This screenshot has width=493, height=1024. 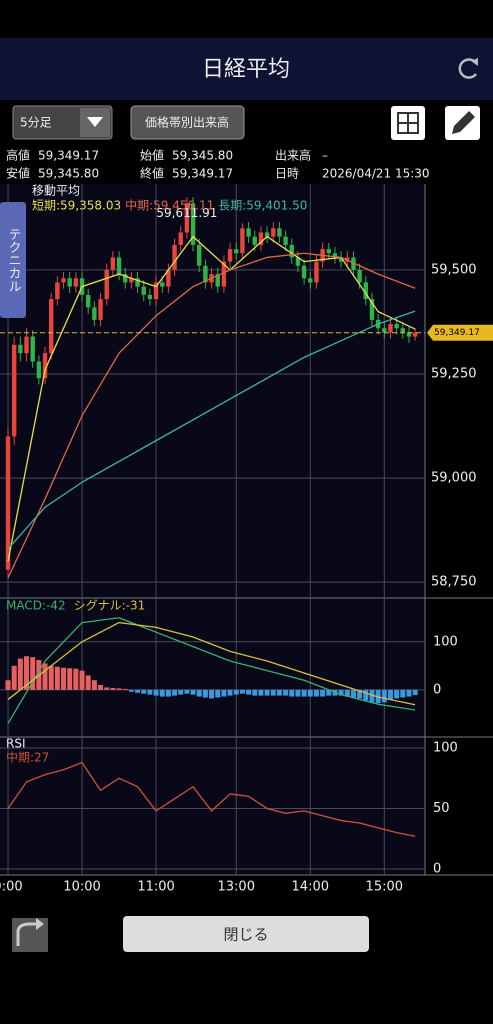 I want to click on info-label: 始値, so click(x=152, y=155).